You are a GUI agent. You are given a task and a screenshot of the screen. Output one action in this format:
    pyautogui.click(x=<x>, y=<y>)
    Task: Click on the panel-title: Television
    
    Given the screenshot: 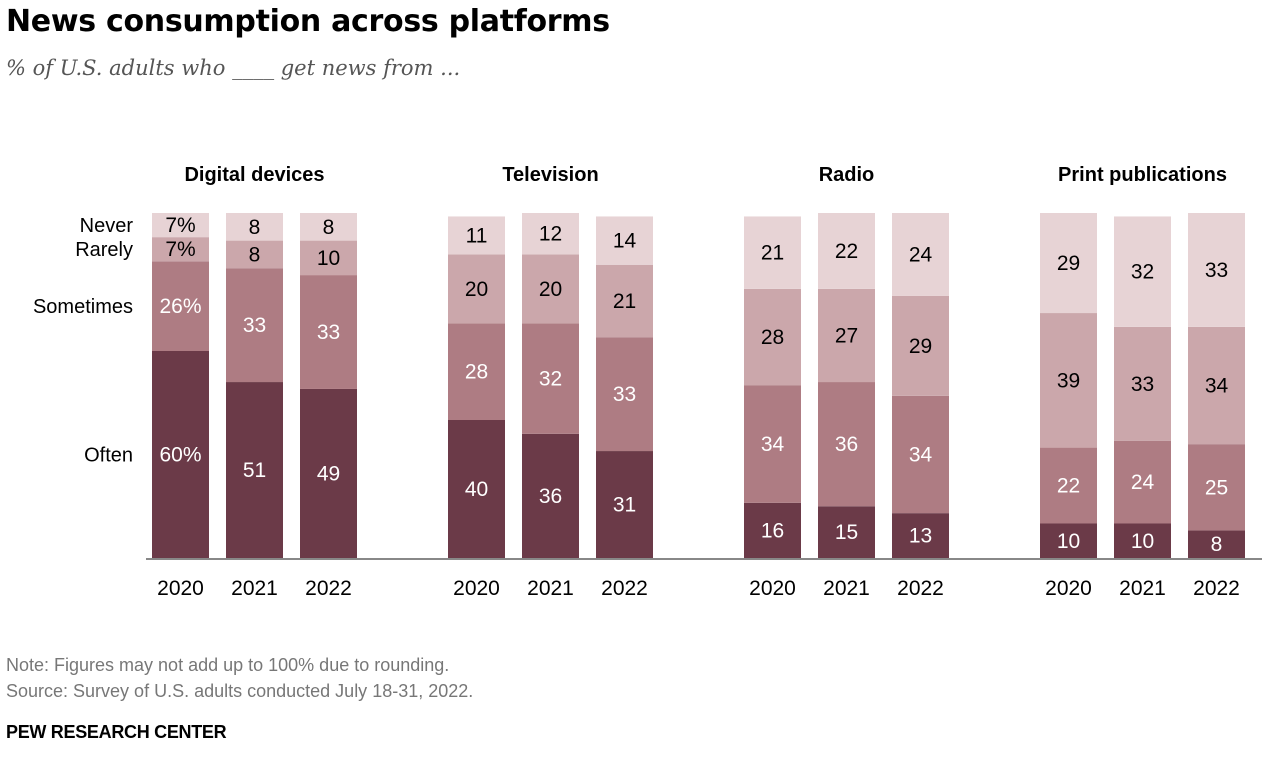 What is the action you would take?
    pyautogui.click(x=550, y=175)
    